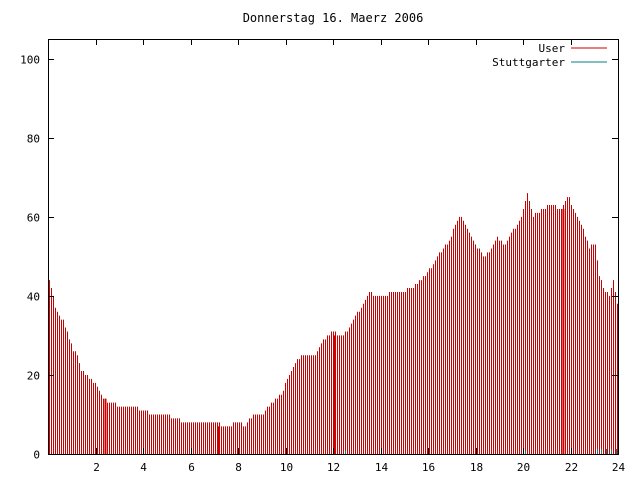 This screenshot has height=480, width=640. What do you see at coordinates (333, 18) in the screenshot?
I see `chart-title: Donnerstag 16. Maerz 2006` at bounding box center [333, 18].